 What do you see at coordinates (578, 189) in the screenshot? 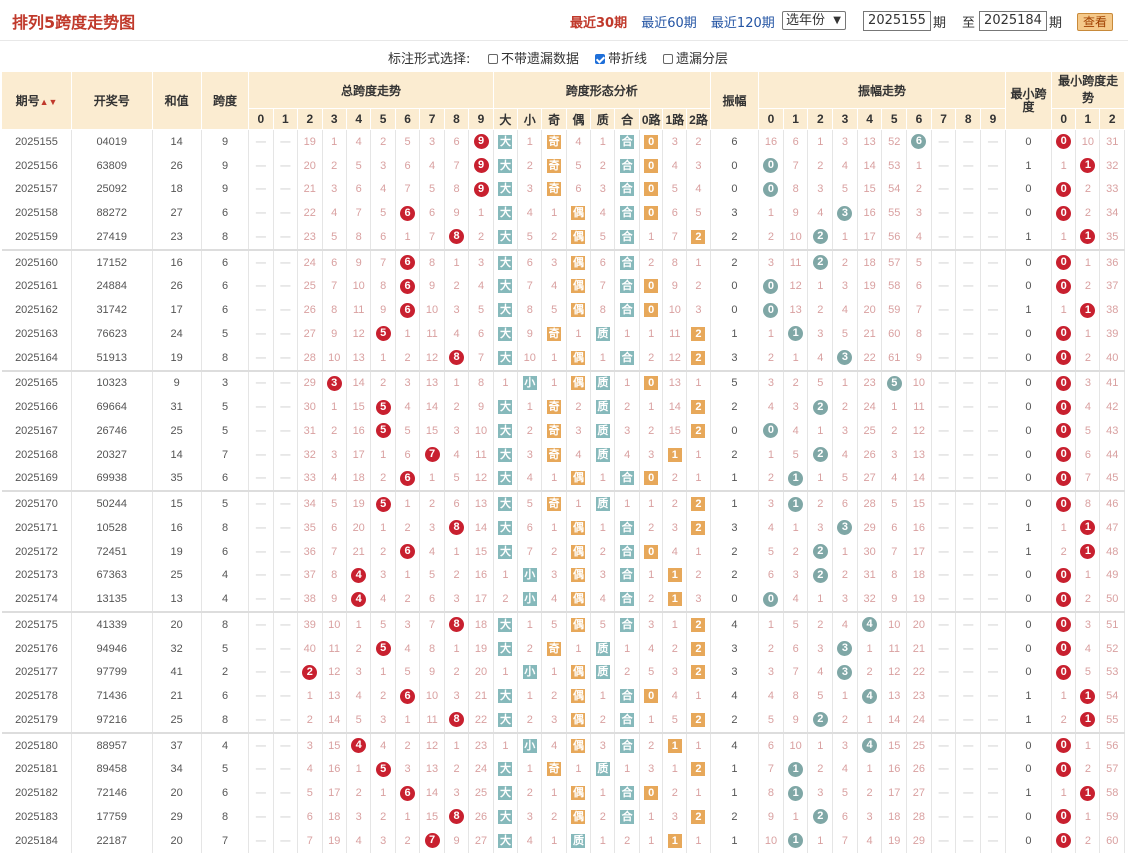
I see `form-value: 6` at bounding box center [578, 189].